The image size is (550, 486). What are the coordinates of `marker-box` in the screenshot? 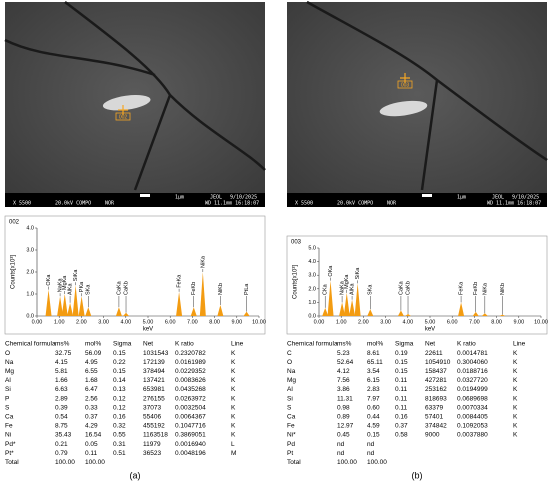 It's located at (405, 84).